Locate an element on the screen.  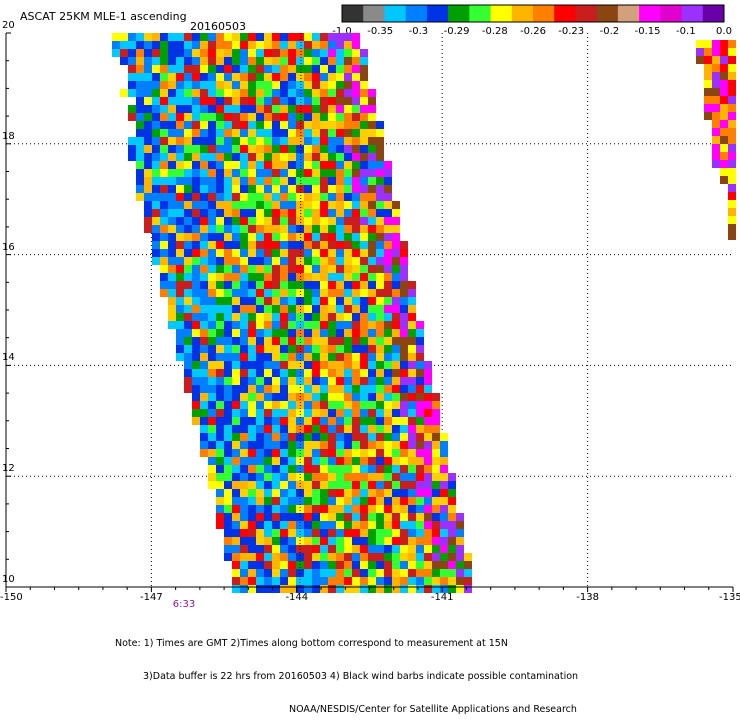
swath-cells-east is located at coordinates (716, 140).